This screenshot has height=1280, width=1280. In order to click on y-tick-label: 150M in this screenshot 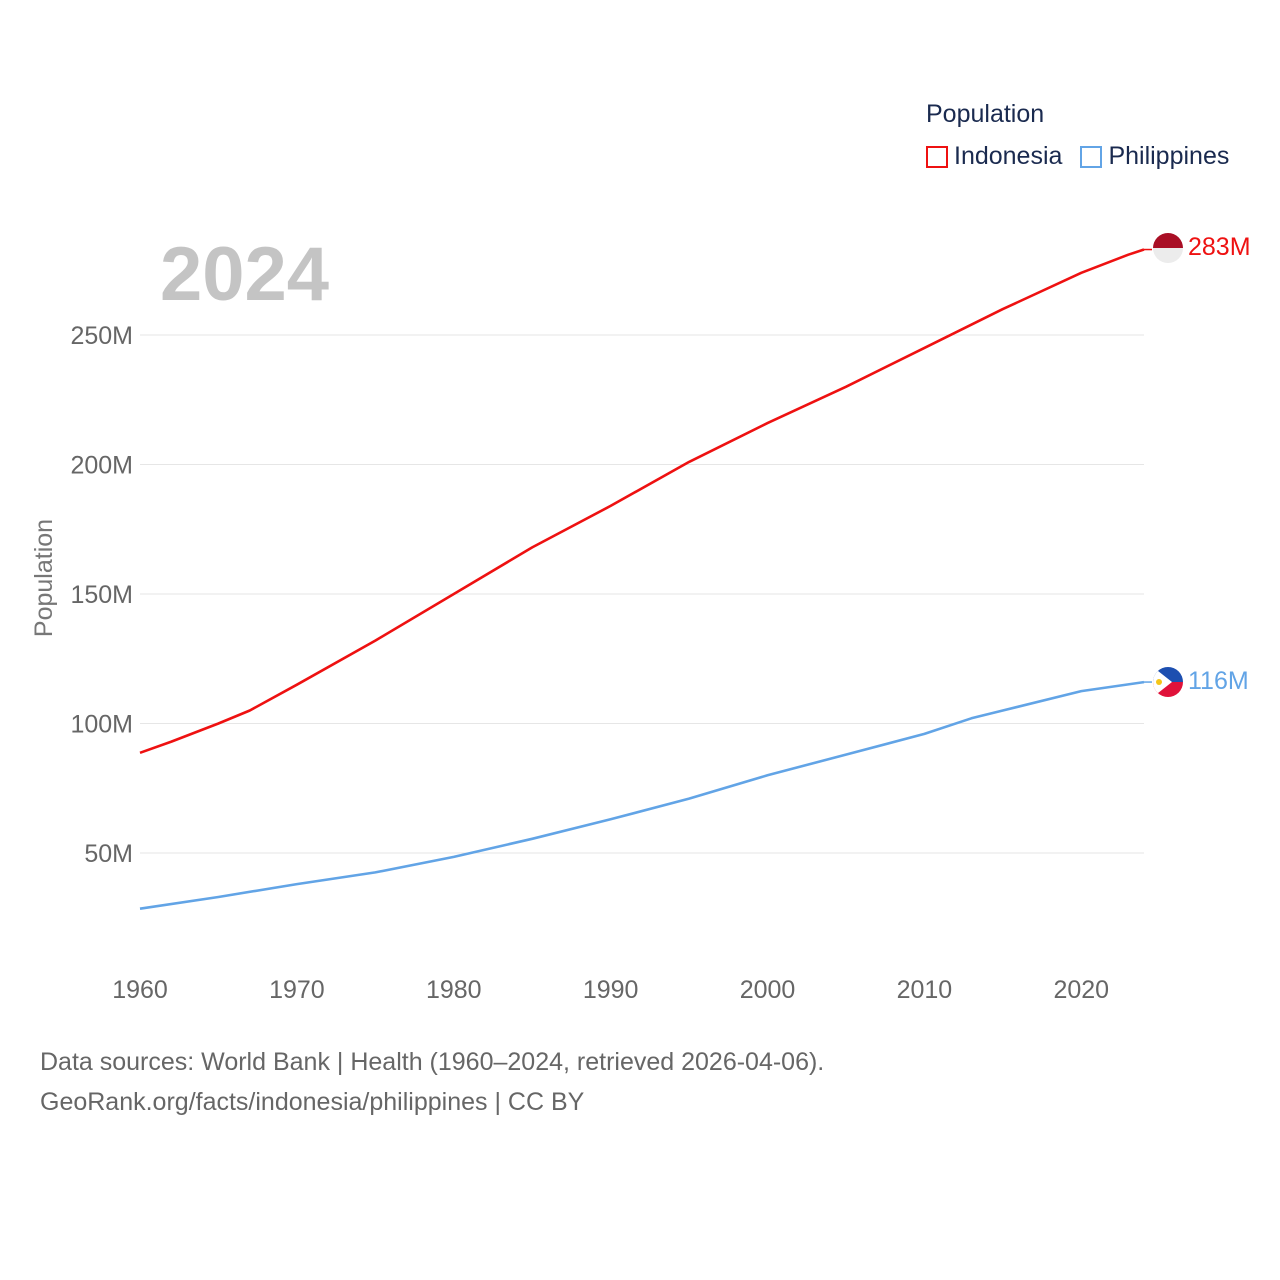, I will do `click(101, 595)`.